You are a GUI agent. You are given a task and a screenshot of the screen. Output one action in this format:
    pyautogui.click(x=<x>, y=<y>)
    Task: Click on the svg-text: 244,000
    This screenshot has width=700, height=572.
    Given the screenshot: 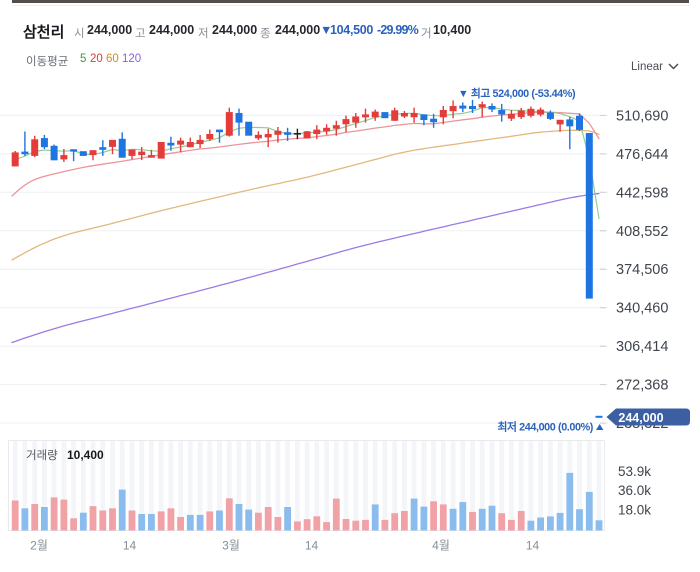 What is the action you would take?
    pyautogui.click(x=640, y=418)
    